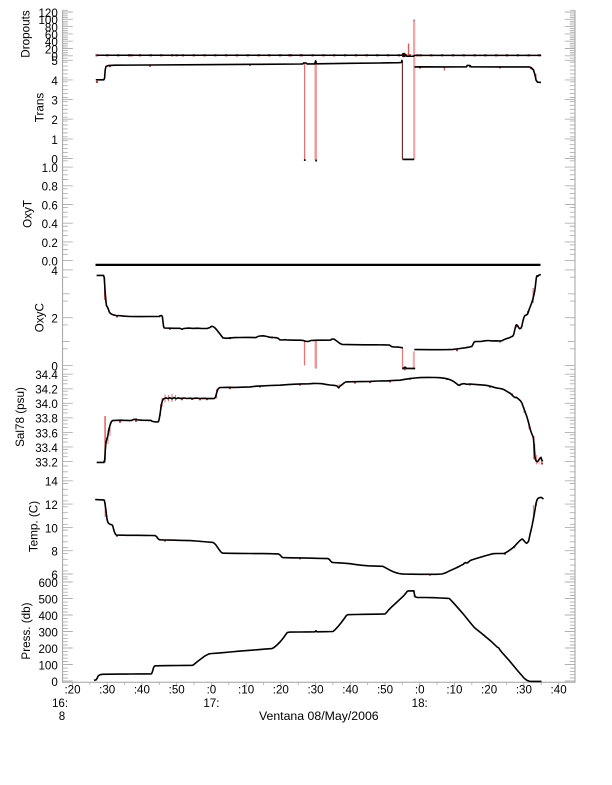 This screenshot has height=785, width=612. Describe the element at coordinates (47, 599) in the screenshot. I see `svg-text: 500` at that location.